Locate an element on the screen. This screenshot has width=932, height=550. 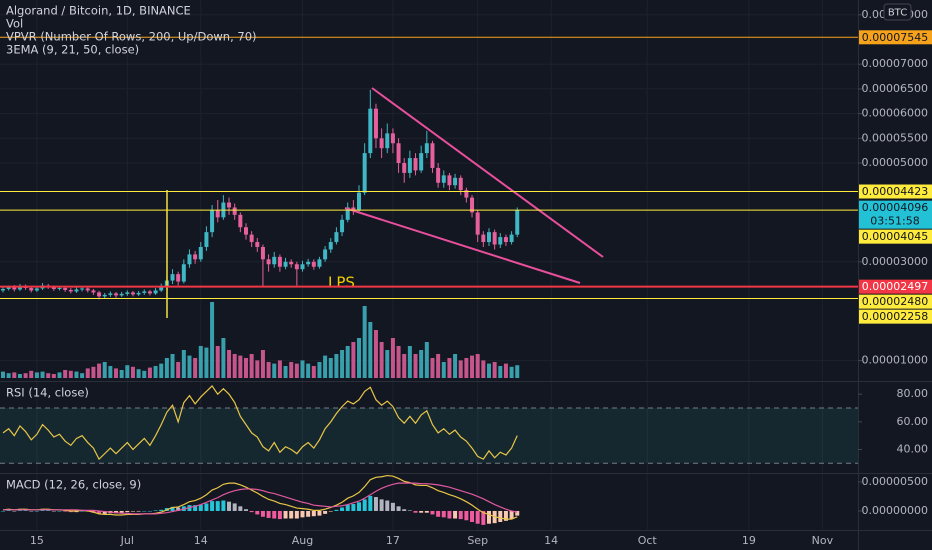
x-tick-label: Oct is located at coordinates (648, 540).